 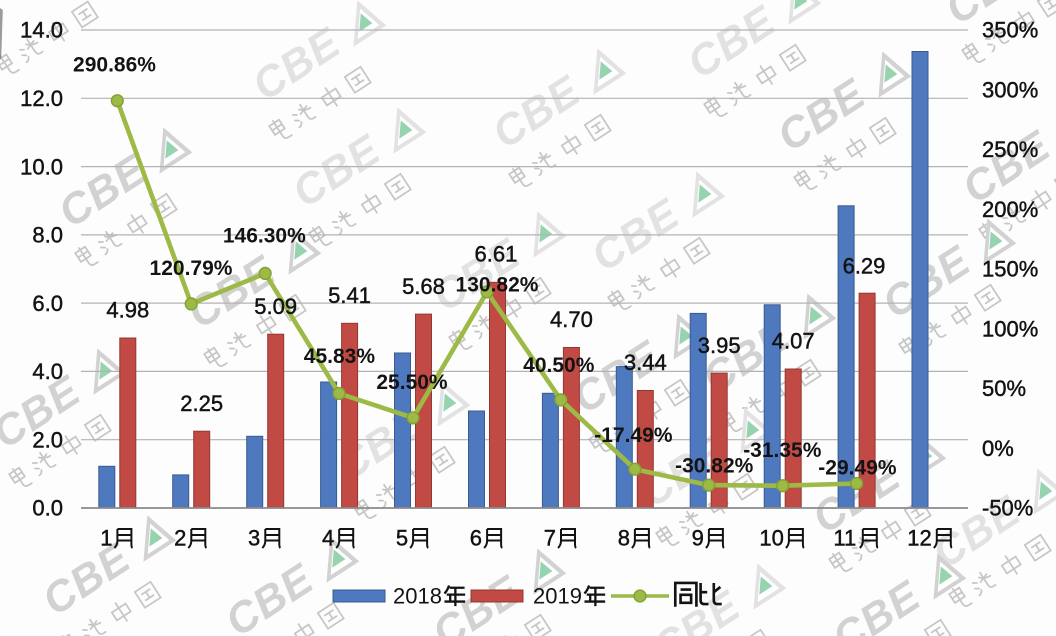 I want to click on svg-text: 10, so click(x=771, y=538).